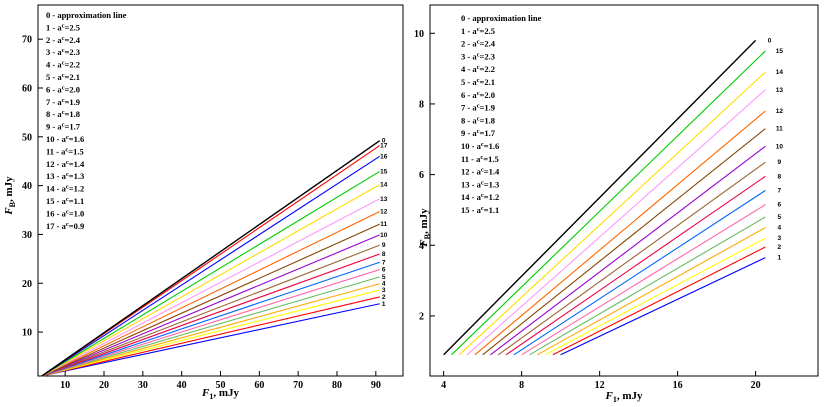 Image resolution: width=831 pixels, height=407 pixels. What do you see at coordinates (65, 213) in the screenshot?
I see `legend-item-16: 16 - ac=1.0` at bounding box center [65, 213].